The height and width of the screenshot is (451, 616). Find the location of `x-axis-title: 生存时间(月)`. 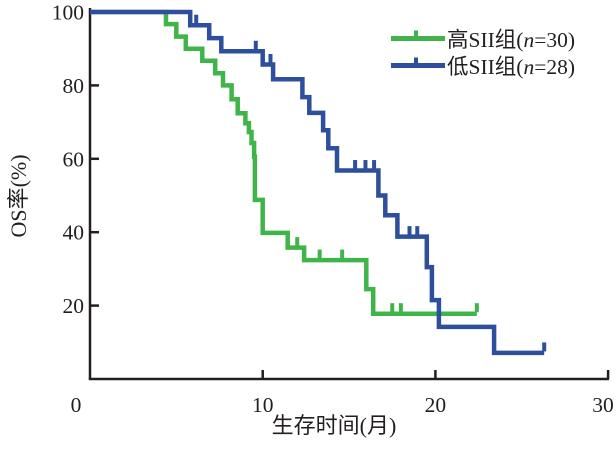

x-axis-title: 生存时间(月) is located at coordinates (334, 425).